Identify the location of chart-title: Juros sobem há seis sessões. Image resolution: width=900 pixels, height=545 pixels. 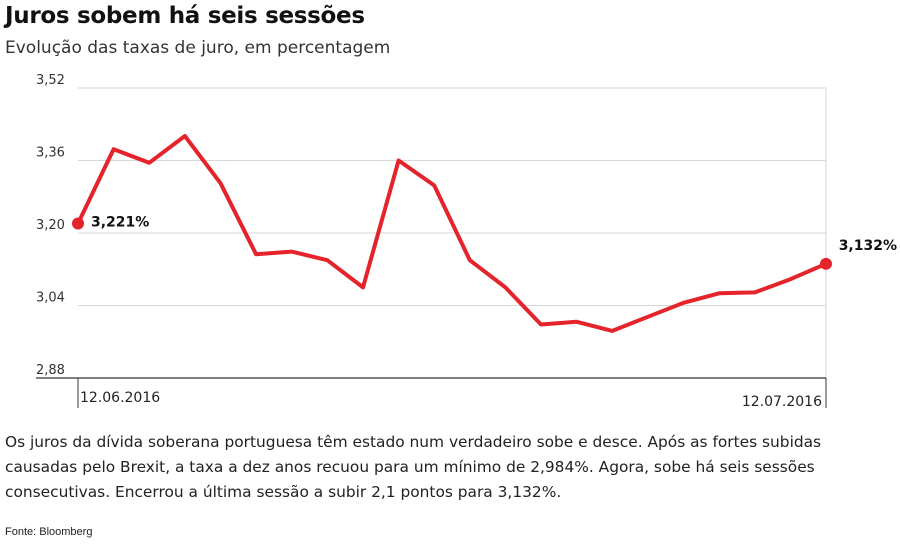
(185, 16).